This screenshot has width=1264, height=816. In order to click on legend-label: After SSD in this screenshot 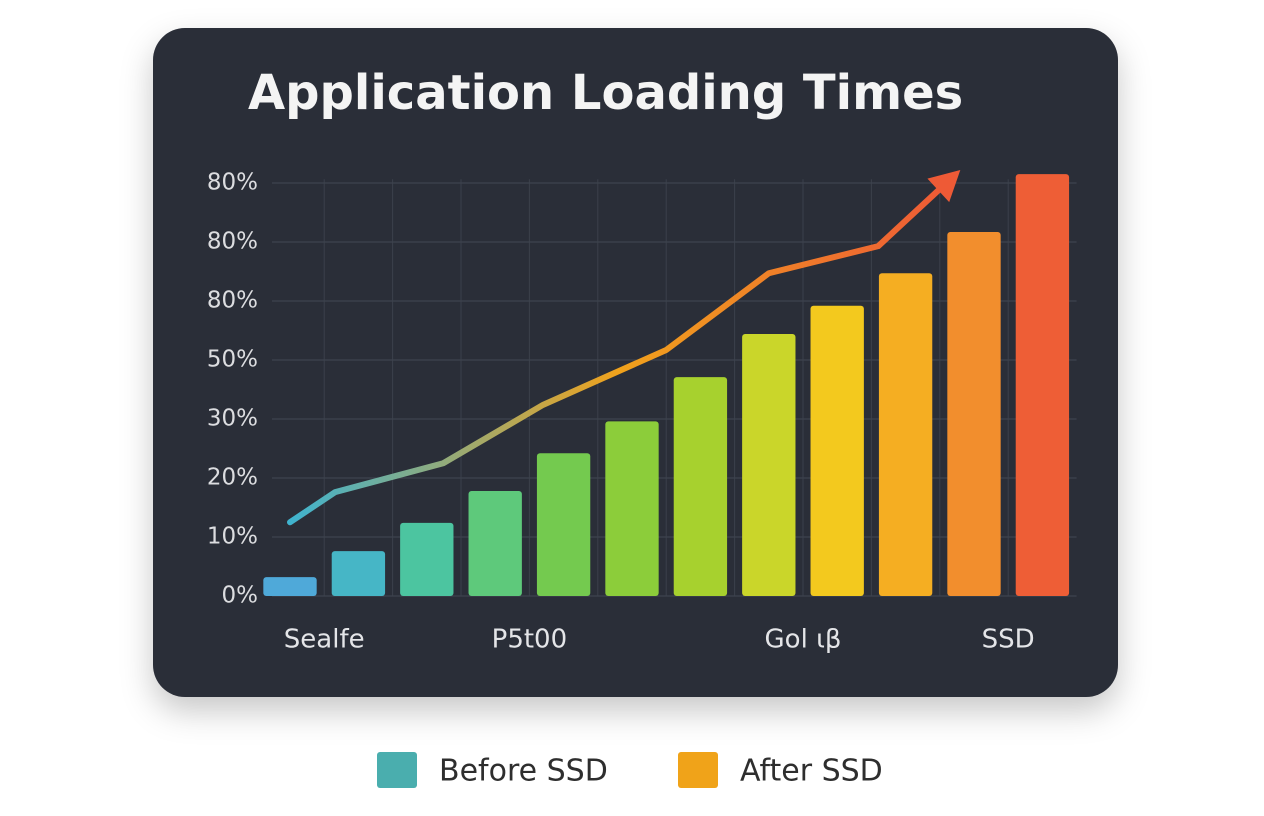, I will do `click(811, 771)`.